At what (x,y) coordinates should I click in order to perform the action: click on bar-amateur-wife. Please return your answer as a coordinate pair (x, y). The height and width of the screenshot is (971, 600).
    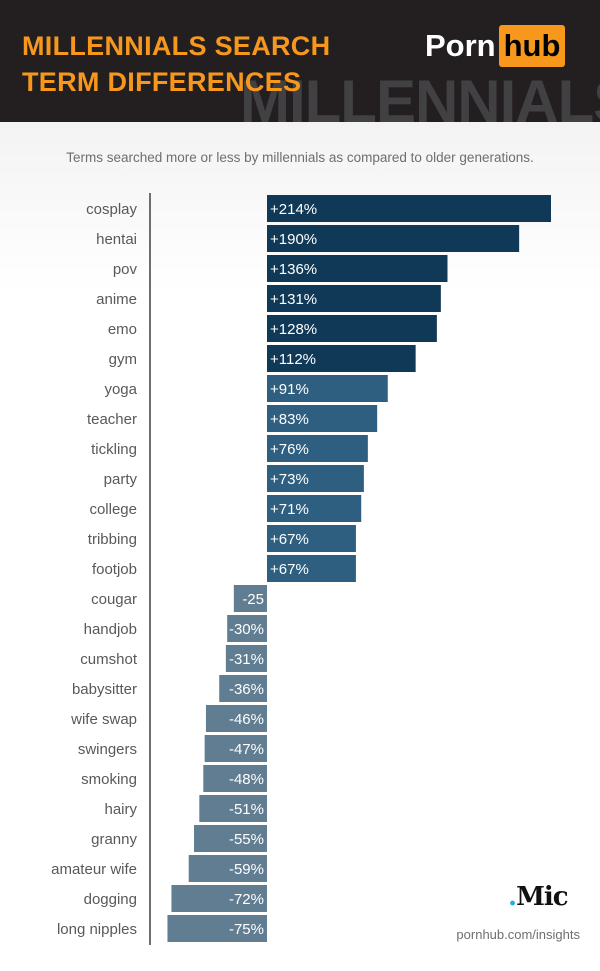
    Looking at the image, I should click on (227, 868).